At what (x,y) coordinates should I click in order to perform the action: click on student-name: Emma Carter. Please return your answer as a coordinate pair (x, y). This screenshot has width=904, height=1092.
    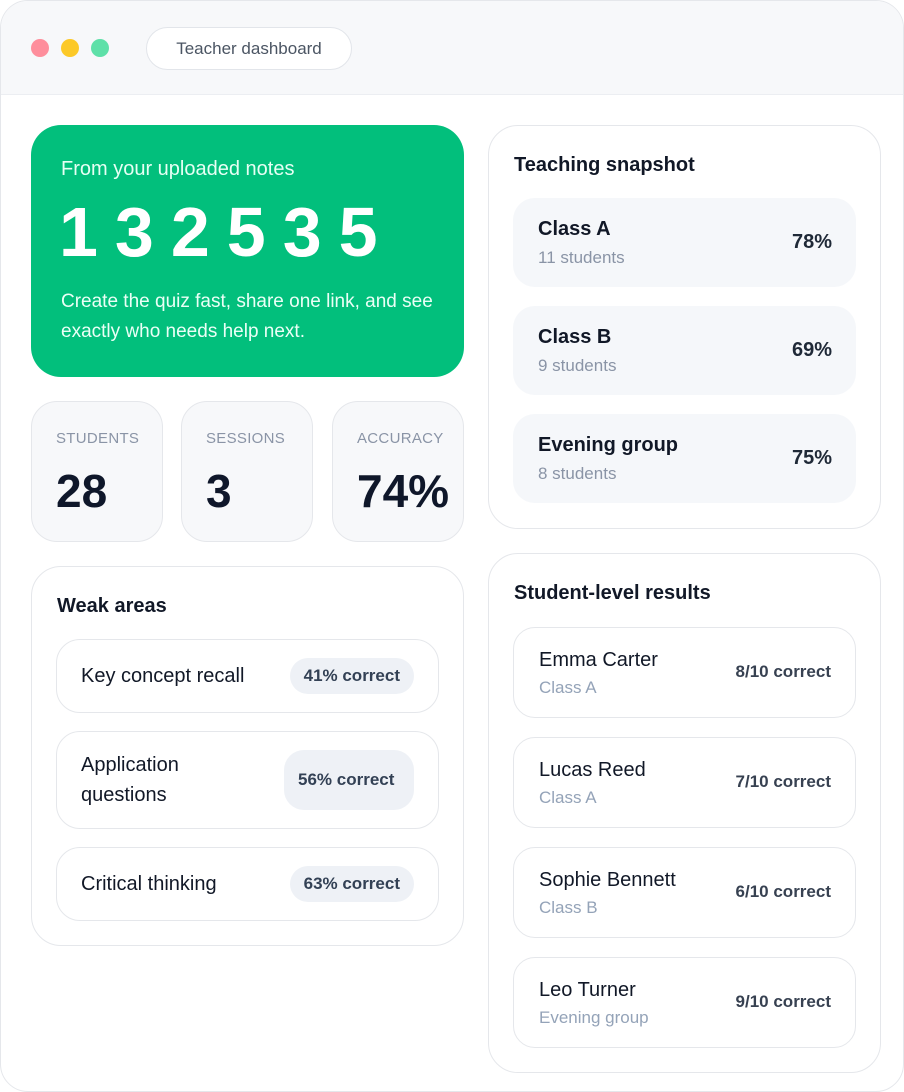
    Looking at the image, I should click on (598, 660).